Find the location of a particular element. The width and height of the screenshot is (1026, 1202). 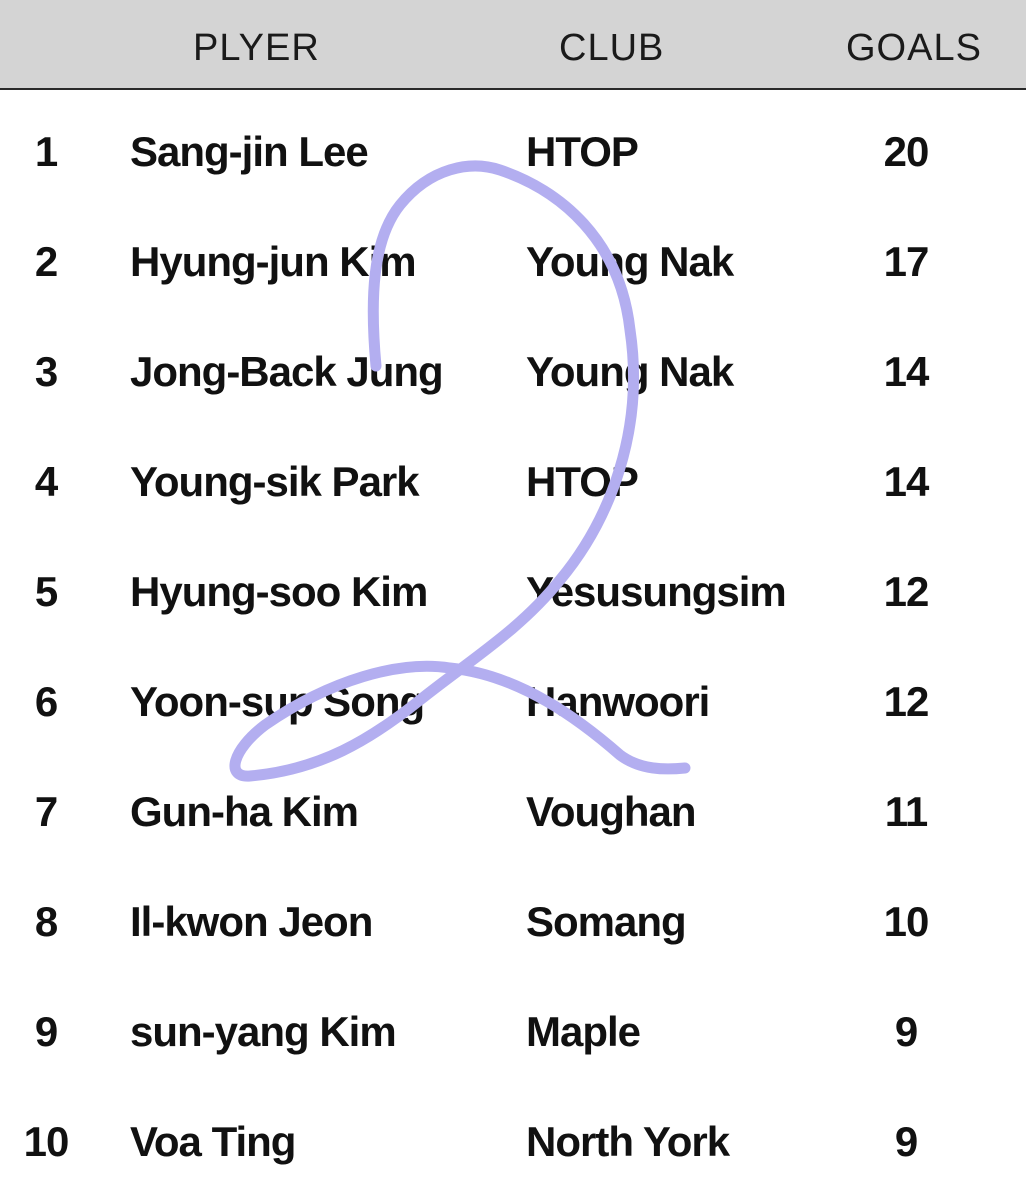

table-row: 10 Voa Ting North York 9 is located at coordinates (513, 1137).